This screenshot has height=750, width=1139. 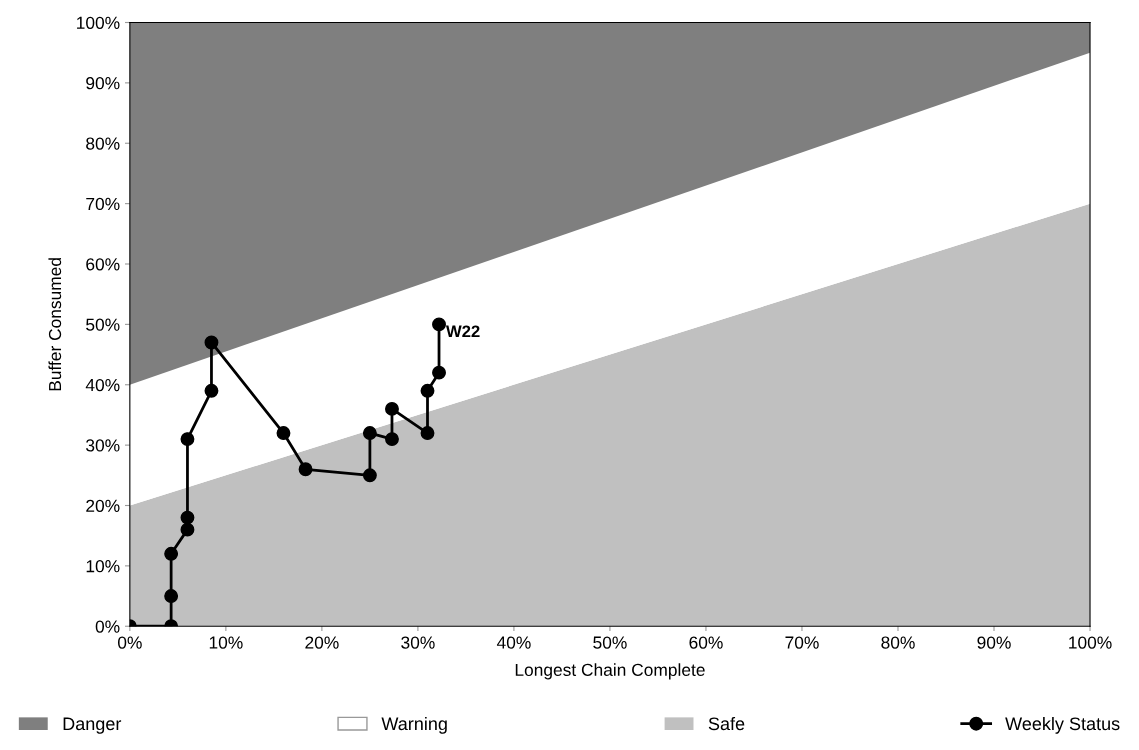 I want to click on legend-label: Safe, so click(x=726, y=723).